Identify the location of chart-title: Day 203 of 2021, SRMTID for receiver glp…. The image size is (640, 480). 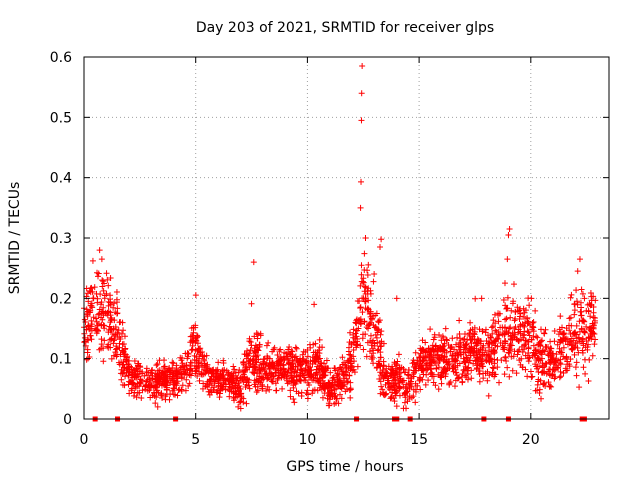
(345, 28).